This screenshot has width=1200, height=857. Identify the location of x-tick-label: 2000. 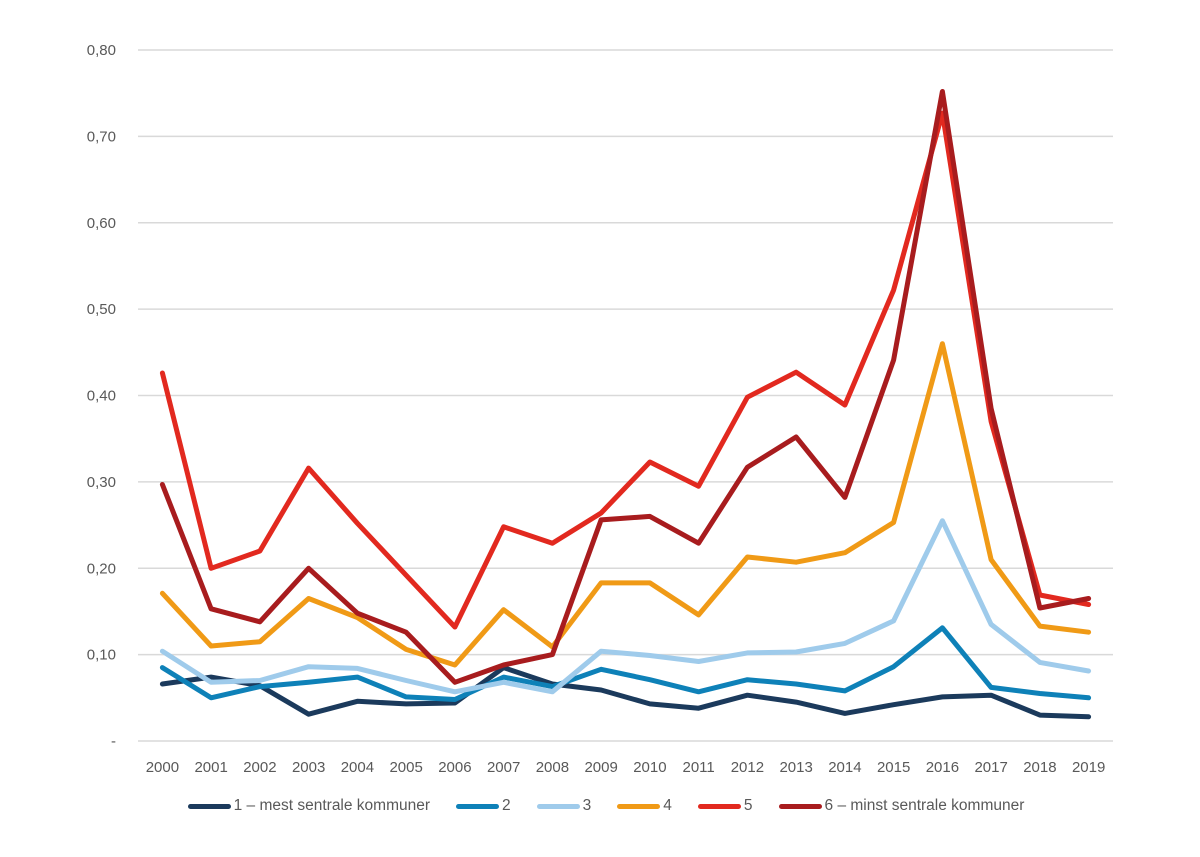
(162, 767).